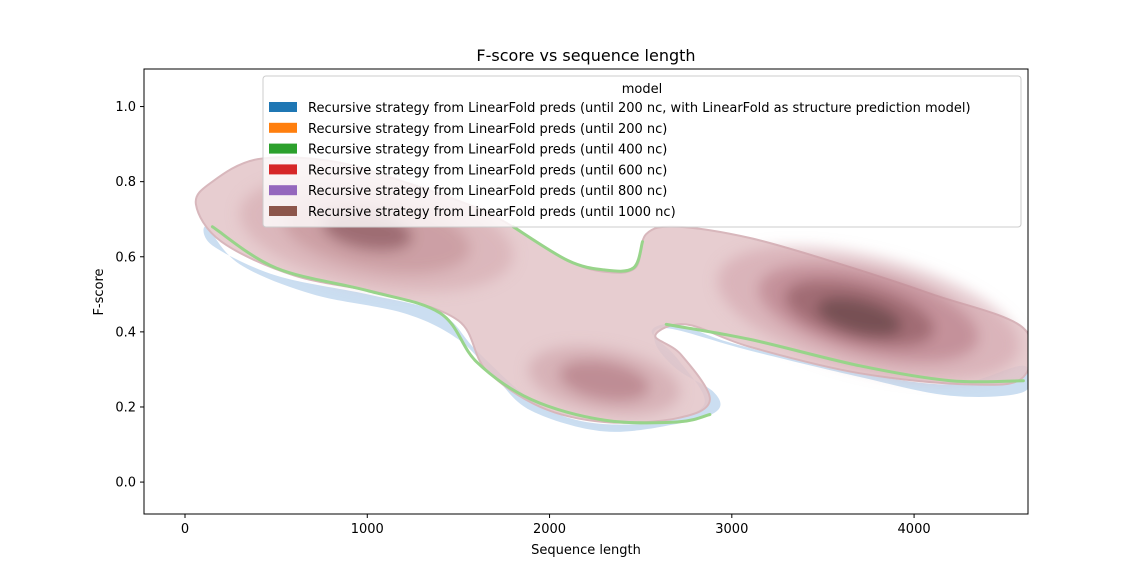 This screenshot has width=1142, height=577. I want to click on x-tick-label: 4000, so click(914, 529).